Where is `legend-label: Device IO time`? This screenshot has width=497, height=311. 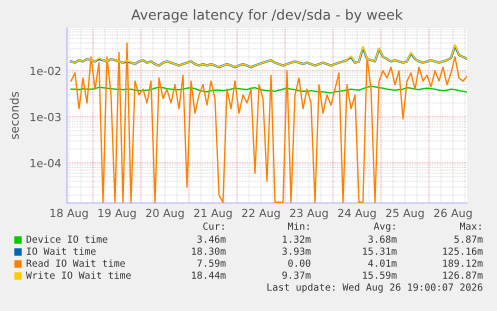
legend-label: Device IO time is located at coordinates (67, 239).